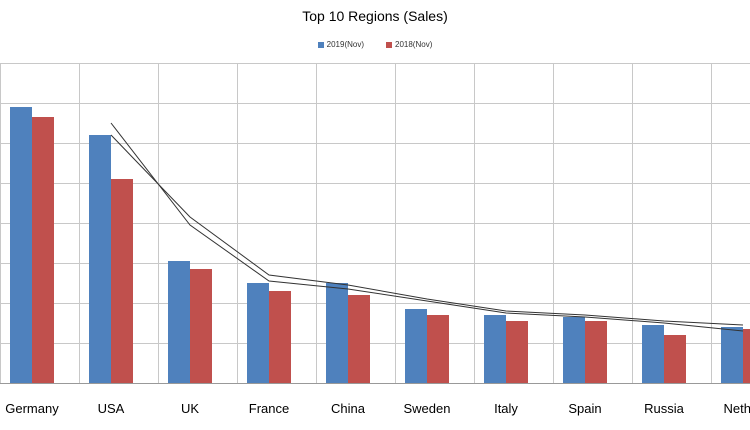 This screenshot has height=430, width=750. I want to click on x-tick-label: Russia, so click(664, 408).